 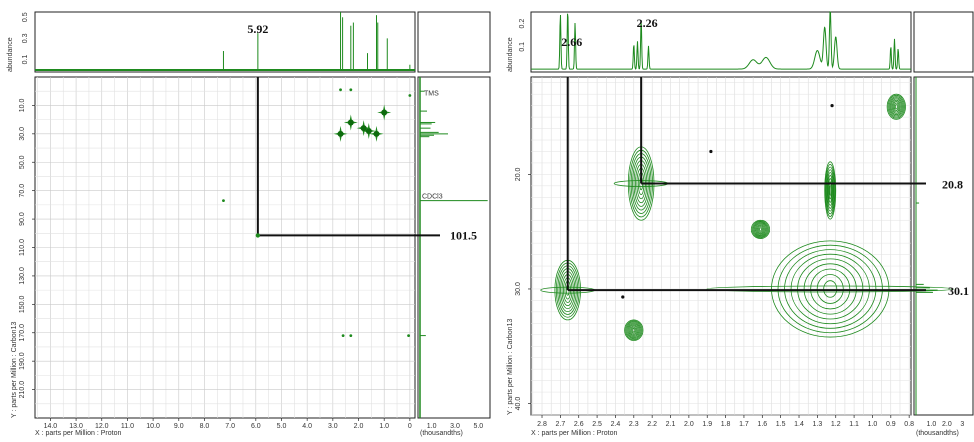 I want to click on left-label-solvent: CDCl3, so click(x=432, y=197).